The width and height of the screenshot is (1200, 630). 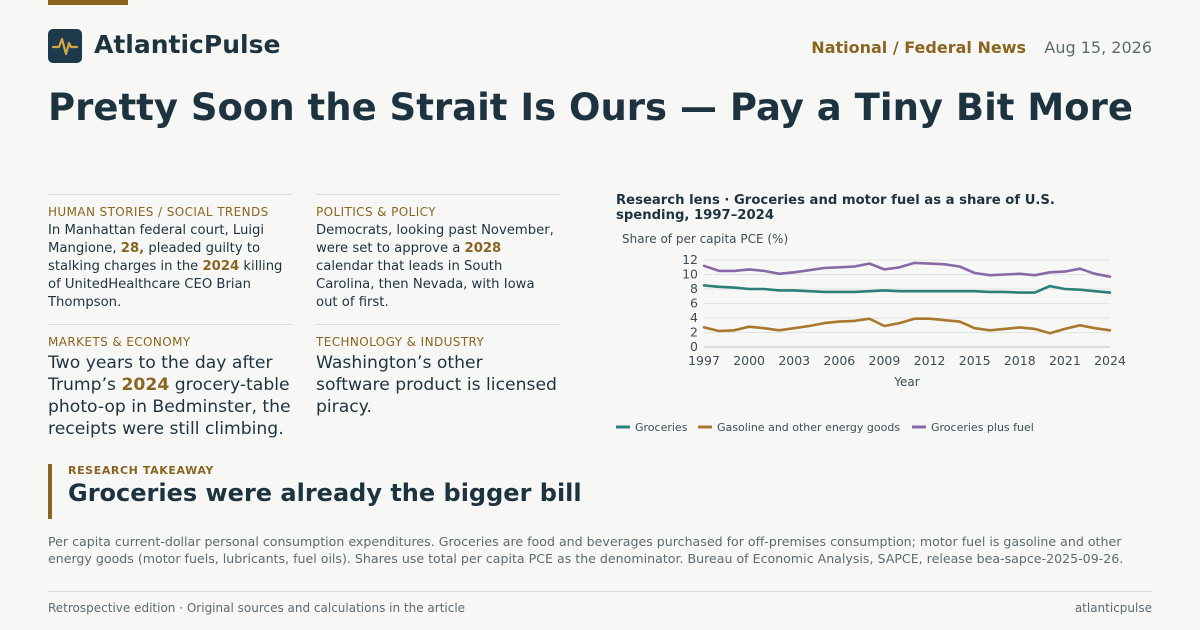 What do you see at coordinates (160, 374) in the screenshot?
I see `card-text: Two years to the day after Trump’s` at bounding box center [160, 374].